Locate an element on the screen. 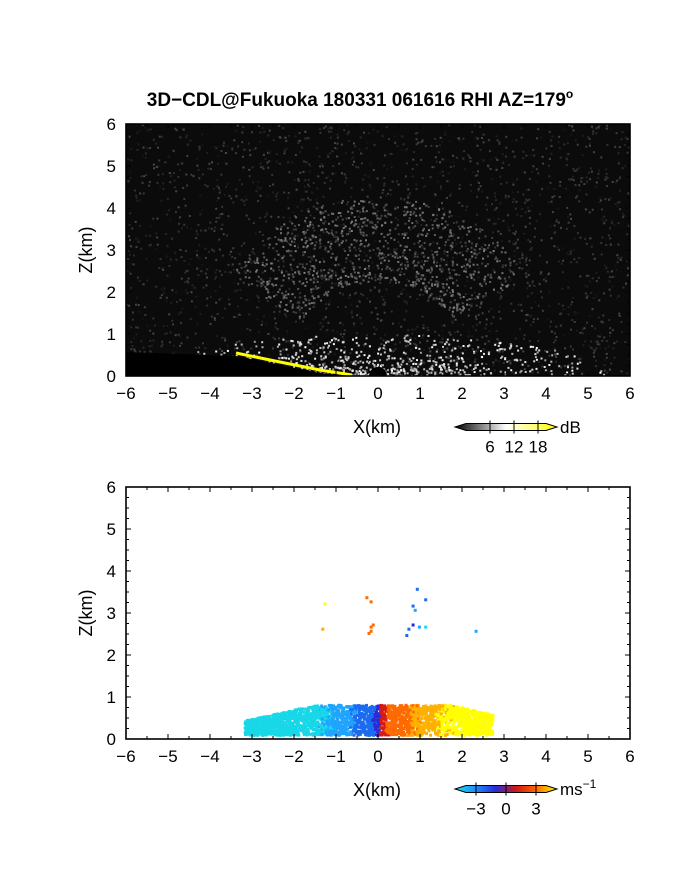 The width and height of the screenshot is (680, 880). colorbar is located at coordinates (506, 427).